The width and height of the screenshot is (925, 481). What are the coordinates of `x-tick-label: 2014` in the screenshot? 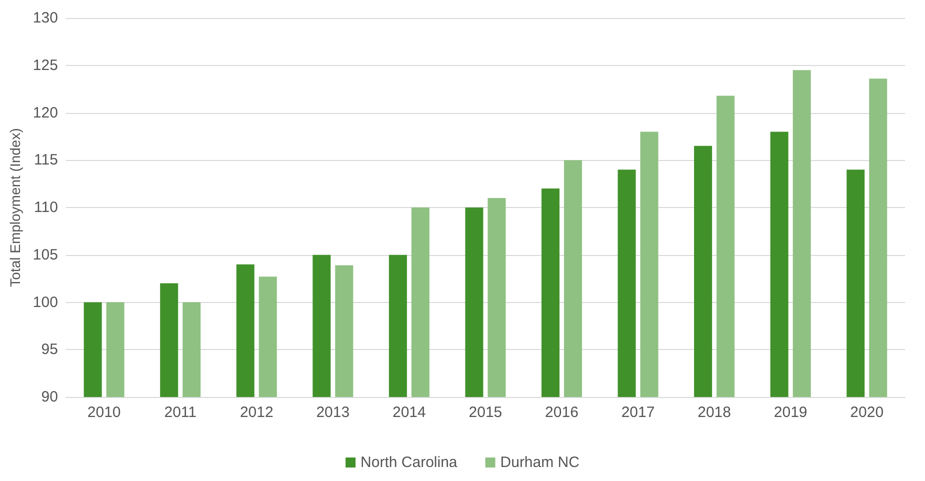 It's located at (409, 412).